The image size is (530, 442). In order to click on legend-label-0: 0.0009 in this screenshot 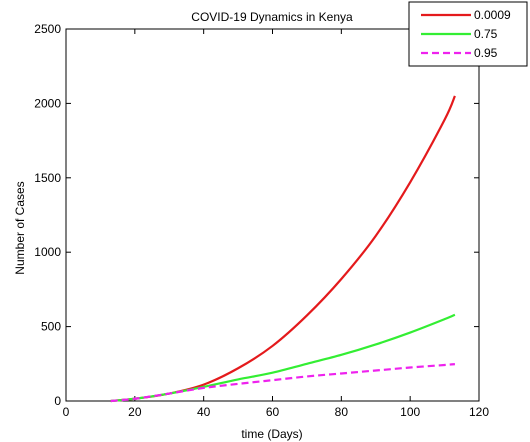, I will do `click(492, 15)`.